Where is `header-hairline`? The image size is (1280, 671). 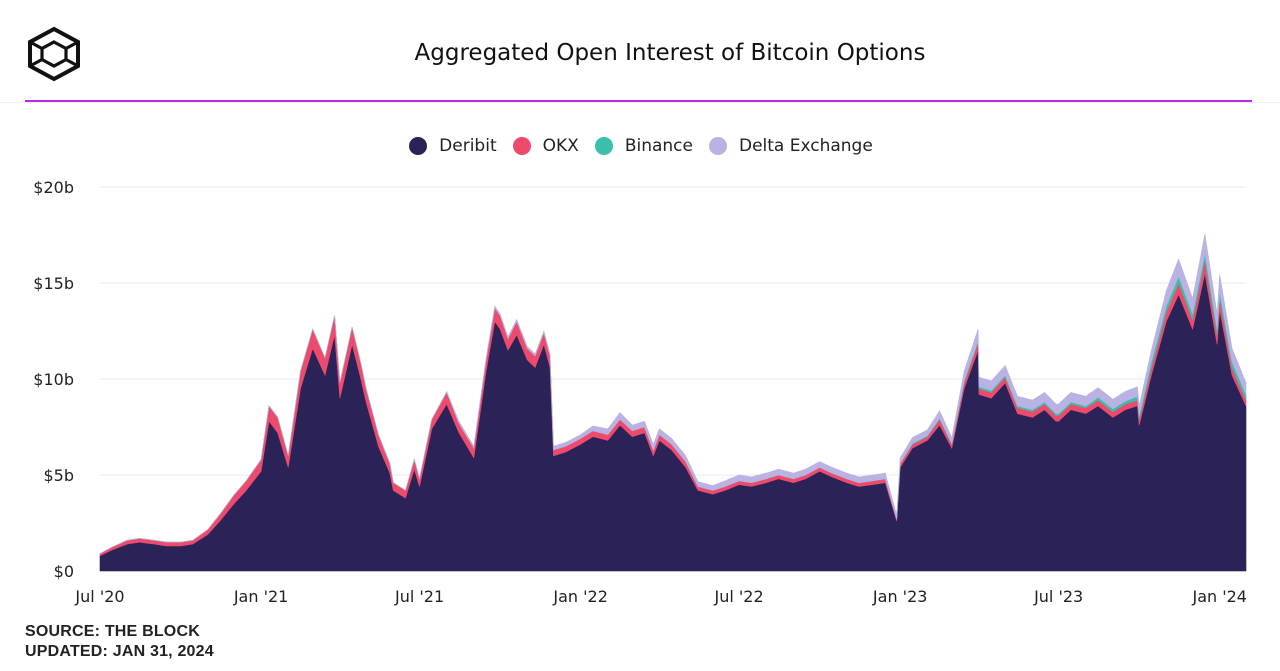
header-hairline is located at coordinates (640, 102).